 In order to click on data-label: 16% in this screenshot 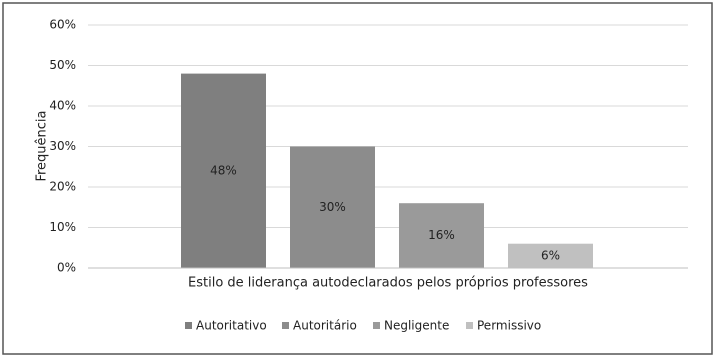, I will do `click(441, 235)`.